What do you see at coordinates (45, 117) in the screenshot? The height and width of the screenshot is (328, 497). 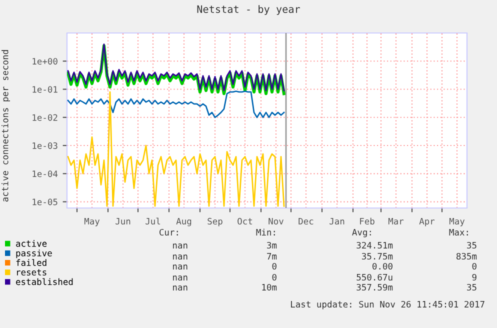 I see `y-tick-label: 1e-02` at bounding box center [45, 117].